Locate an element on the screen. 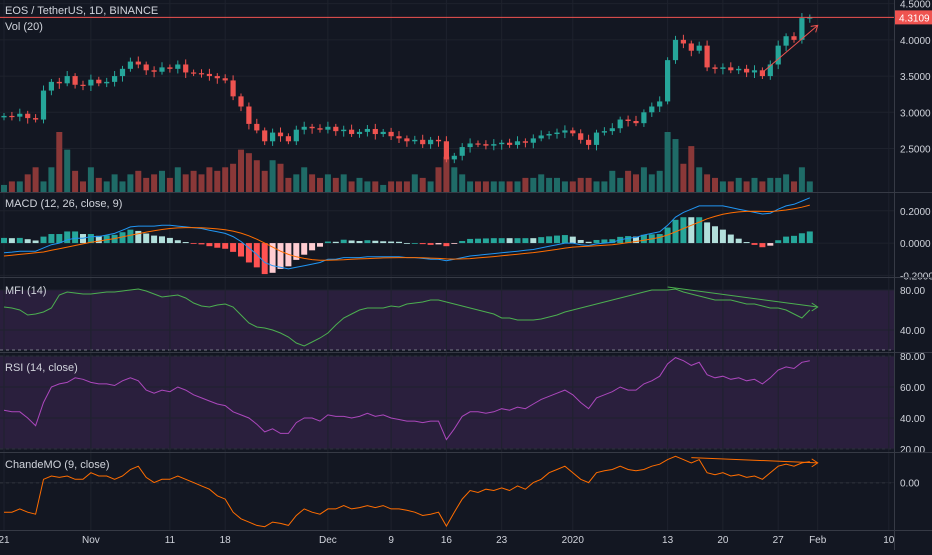  symbol-legend: EOS / TetherUS, 1D, BINANCE is located at coordinates (81, 11).